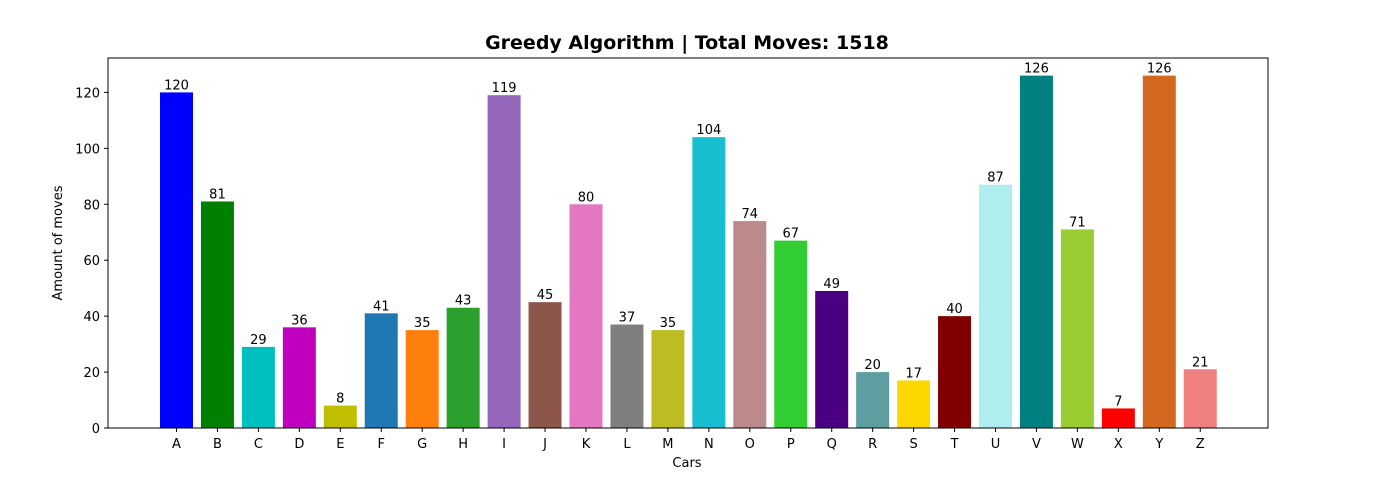 The width and height of the screenshot is (1375, 480). I want to click on chart-title: Greedy Algorithm | Total Moves: 1518, so click(687, 43).